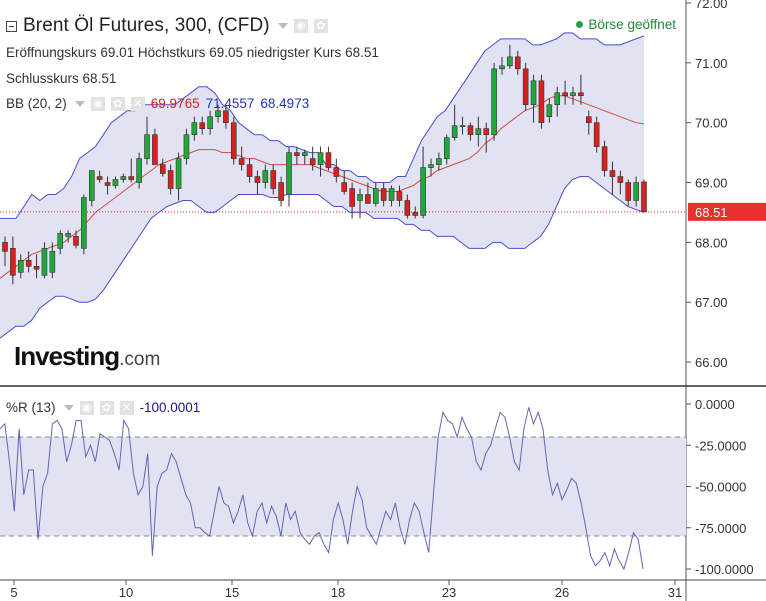 The width and height of the screenshot is (766, 601). What do you see at coordinates (711, 302) in the screenshot?
I see `price-tick-label: 67.00` at bounding box center [711, 302].